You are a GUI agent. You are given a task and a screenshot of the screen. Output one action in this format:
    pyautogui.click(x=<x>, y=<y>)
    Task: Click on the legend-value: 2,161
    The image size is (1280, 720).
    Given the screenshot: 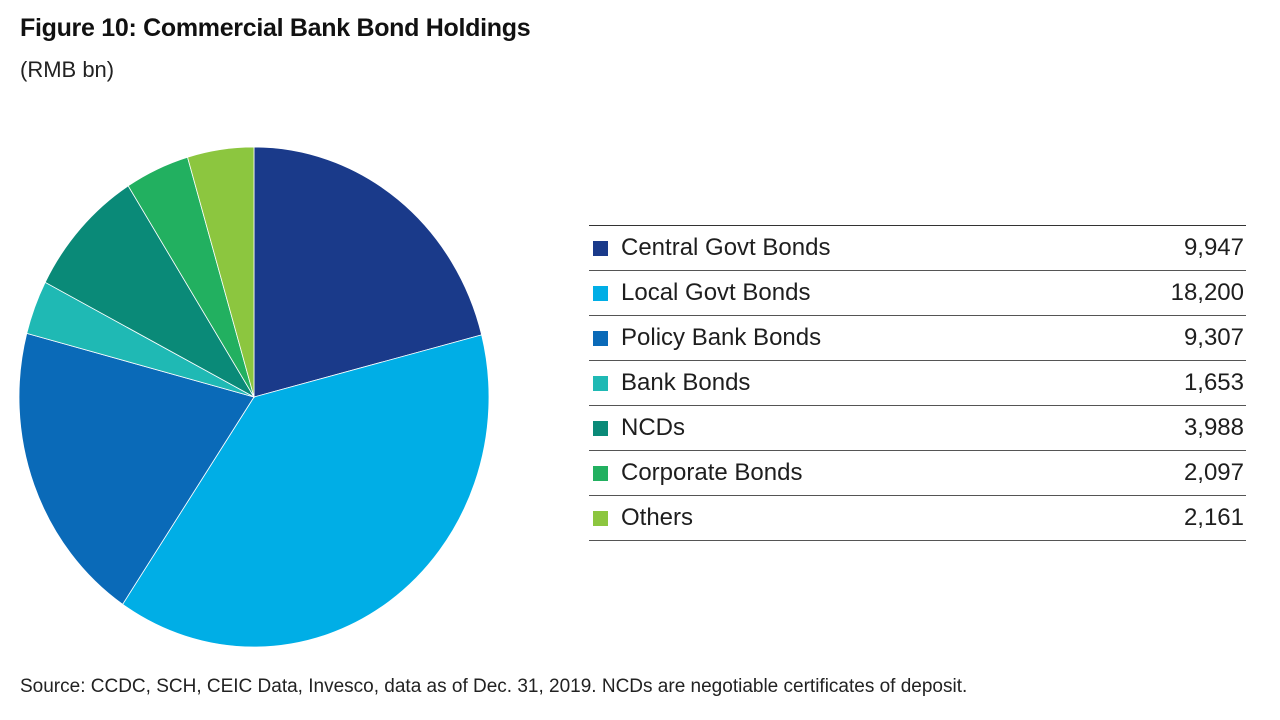 What is the action you would take?
    pyautogui.click(x=1213, y=517)
    